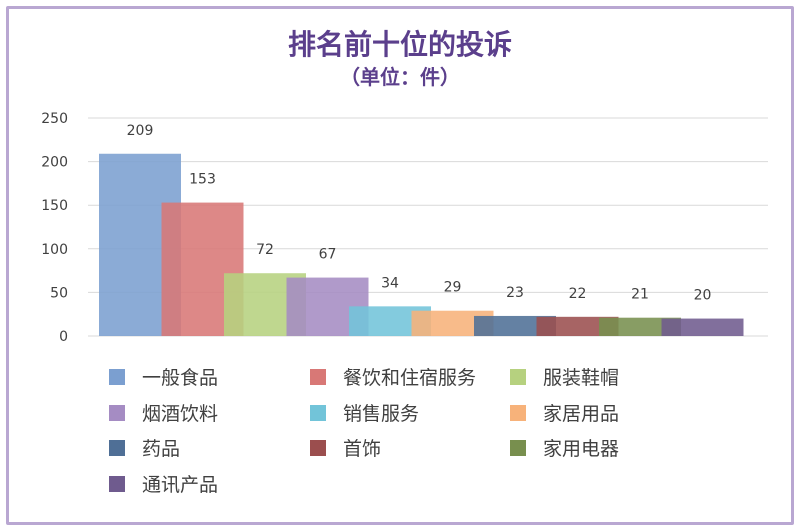 This screenshot has width=800, height=531. What do you see at coordinates (161, 449) in the screenshot?
I see `legend-label: 药品` at bounding box center [161, 449].